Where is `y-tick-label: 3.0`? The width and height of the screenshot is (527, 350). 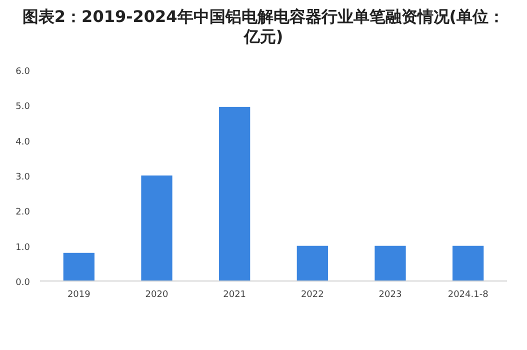
y-tick-label: 3.0 is located at coordinates (23, 177).